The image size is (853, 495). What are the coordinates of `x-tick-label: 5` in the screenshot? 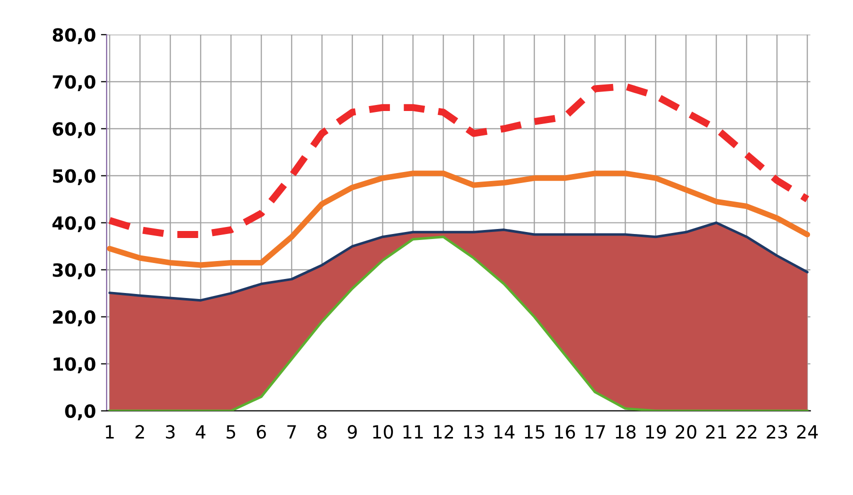 It's located at (231, 432).